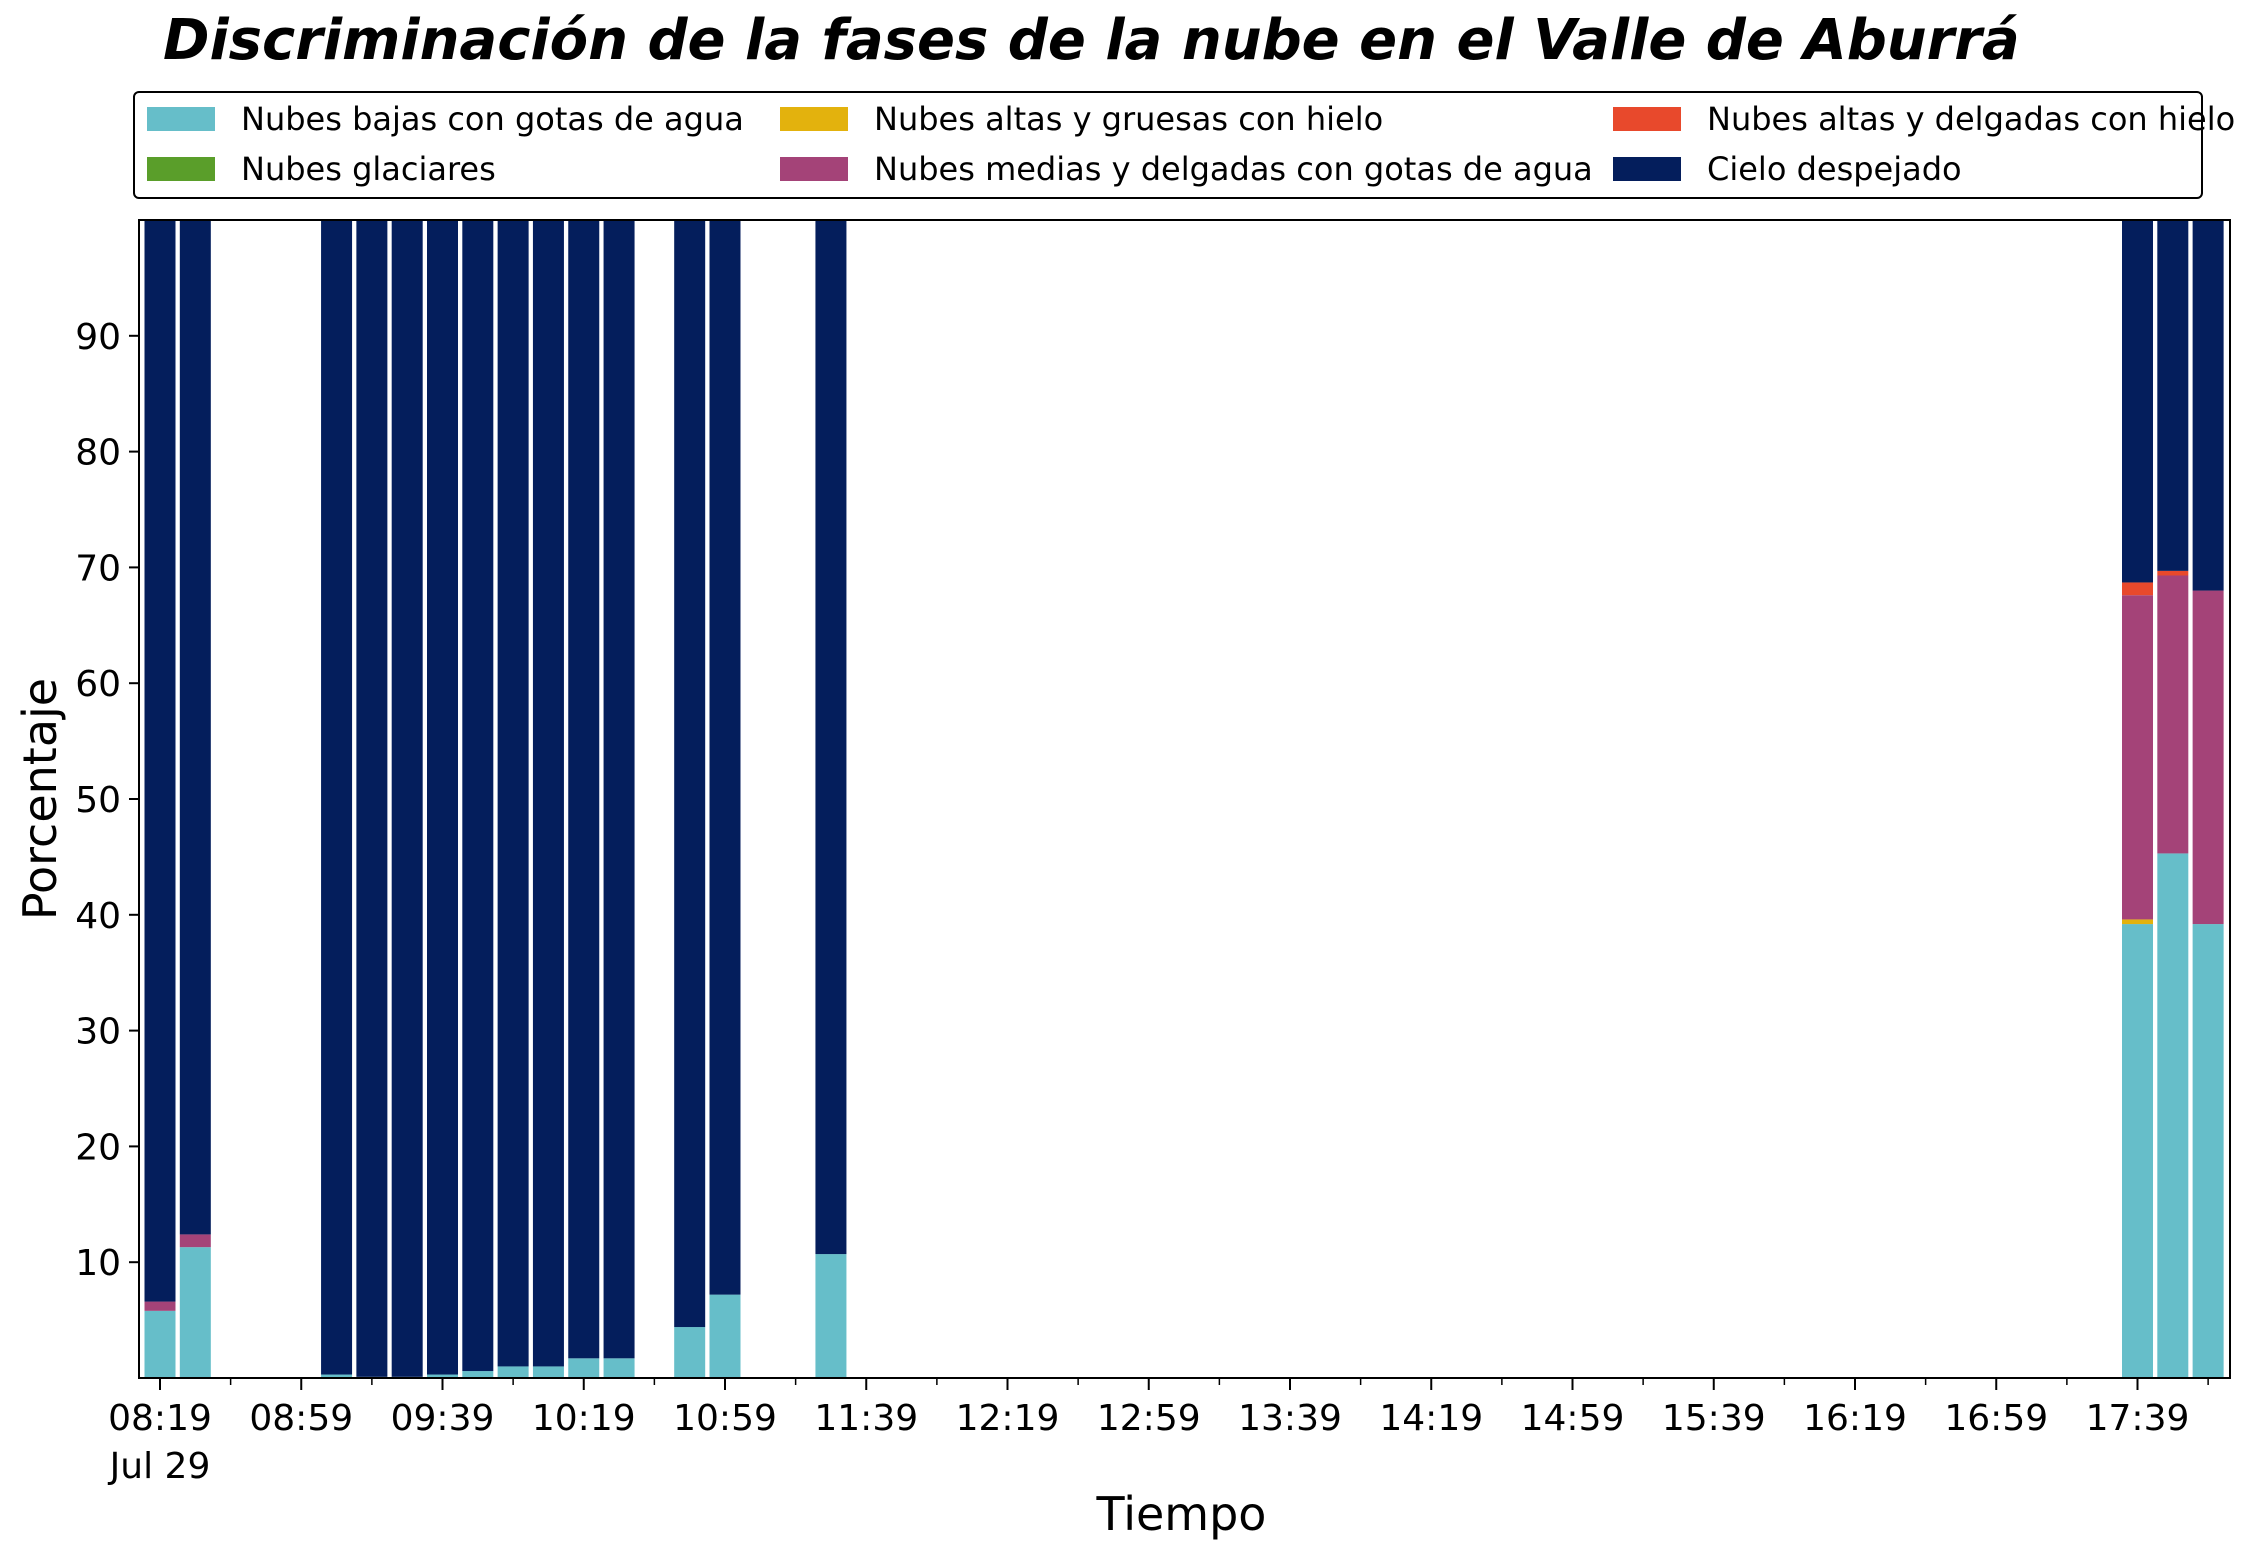 The width and height of the screenshot is (2244, 1559). I want to click on x-tick-label: 12:59, so click(1149, 1418).